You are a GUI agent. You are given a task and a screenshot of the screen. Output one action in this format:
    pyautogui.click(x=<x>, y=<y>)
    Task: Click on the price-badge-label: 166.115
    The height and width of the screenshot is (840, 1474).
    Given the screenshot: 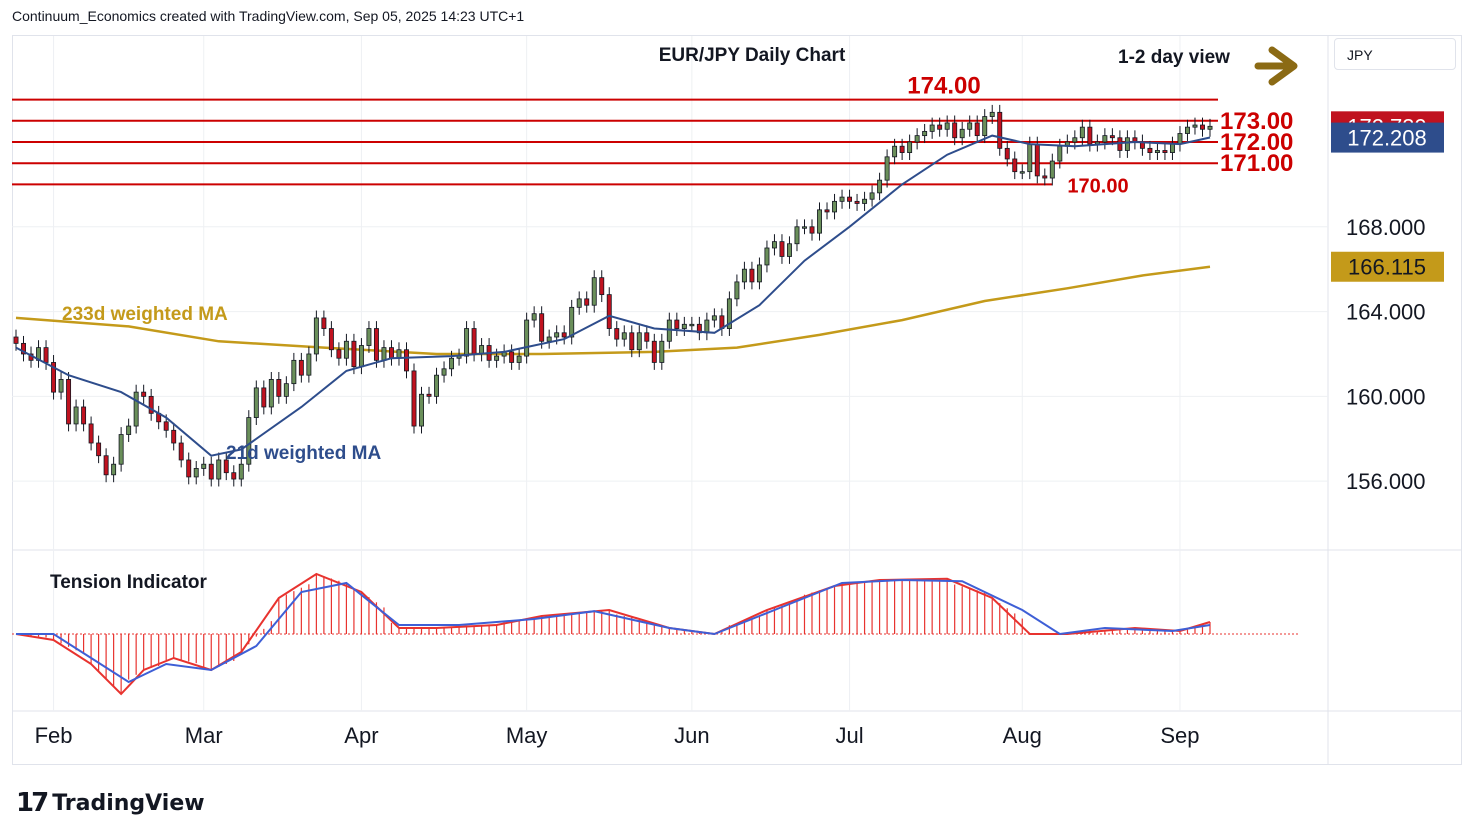 What is the action you would take?
    pyautogui.click(x=1387, y=267)
    